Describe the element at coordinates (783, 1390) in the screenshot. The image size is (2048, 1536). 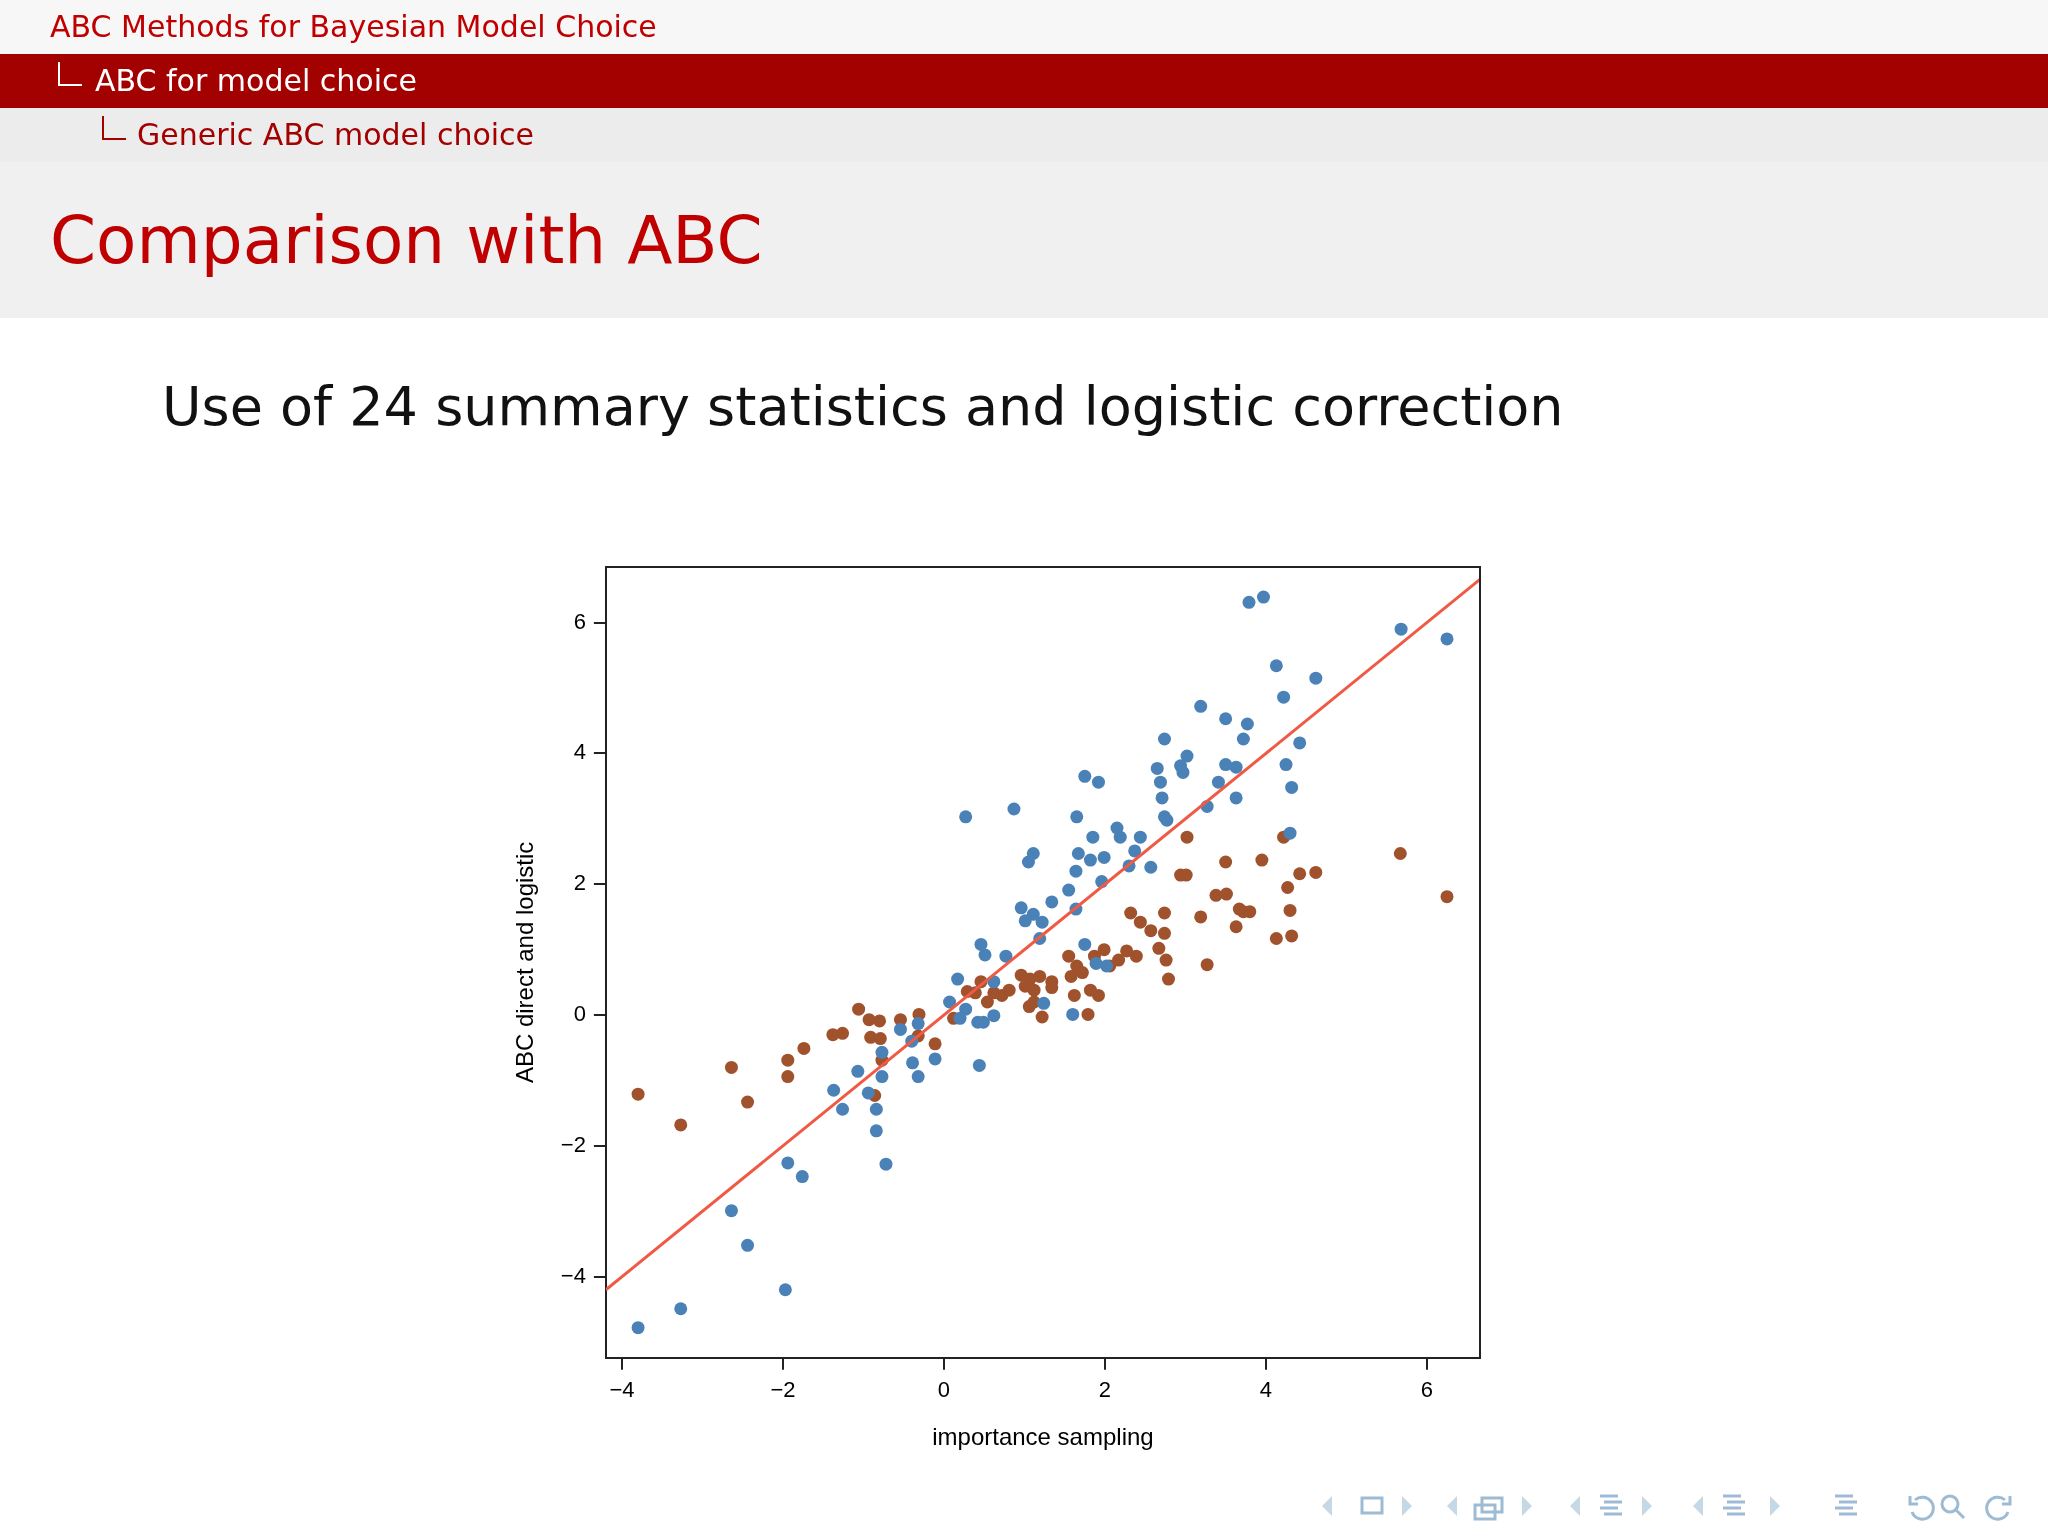
I see `x-tick-label: −2` at that location.